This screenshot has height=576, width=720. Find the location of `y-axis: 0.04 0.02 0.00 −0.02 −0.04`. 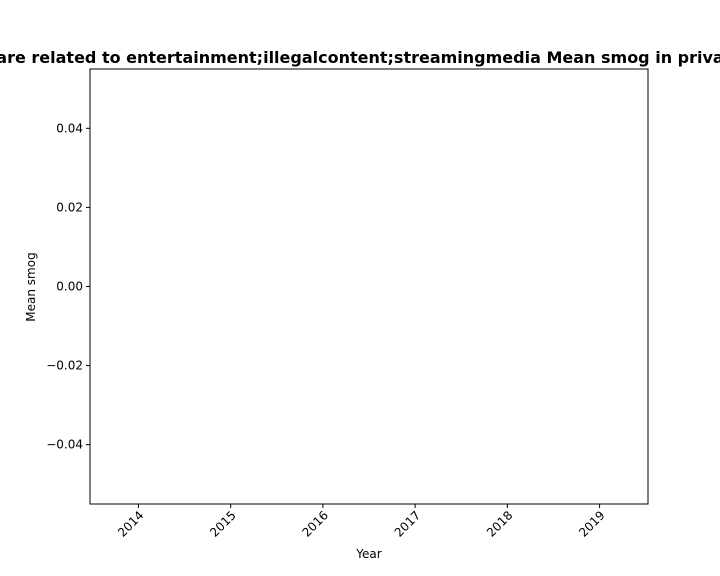

y-axis: 0.04 0.02 0.00 −0.02 −0.04 is located at coordinates (68, 286).